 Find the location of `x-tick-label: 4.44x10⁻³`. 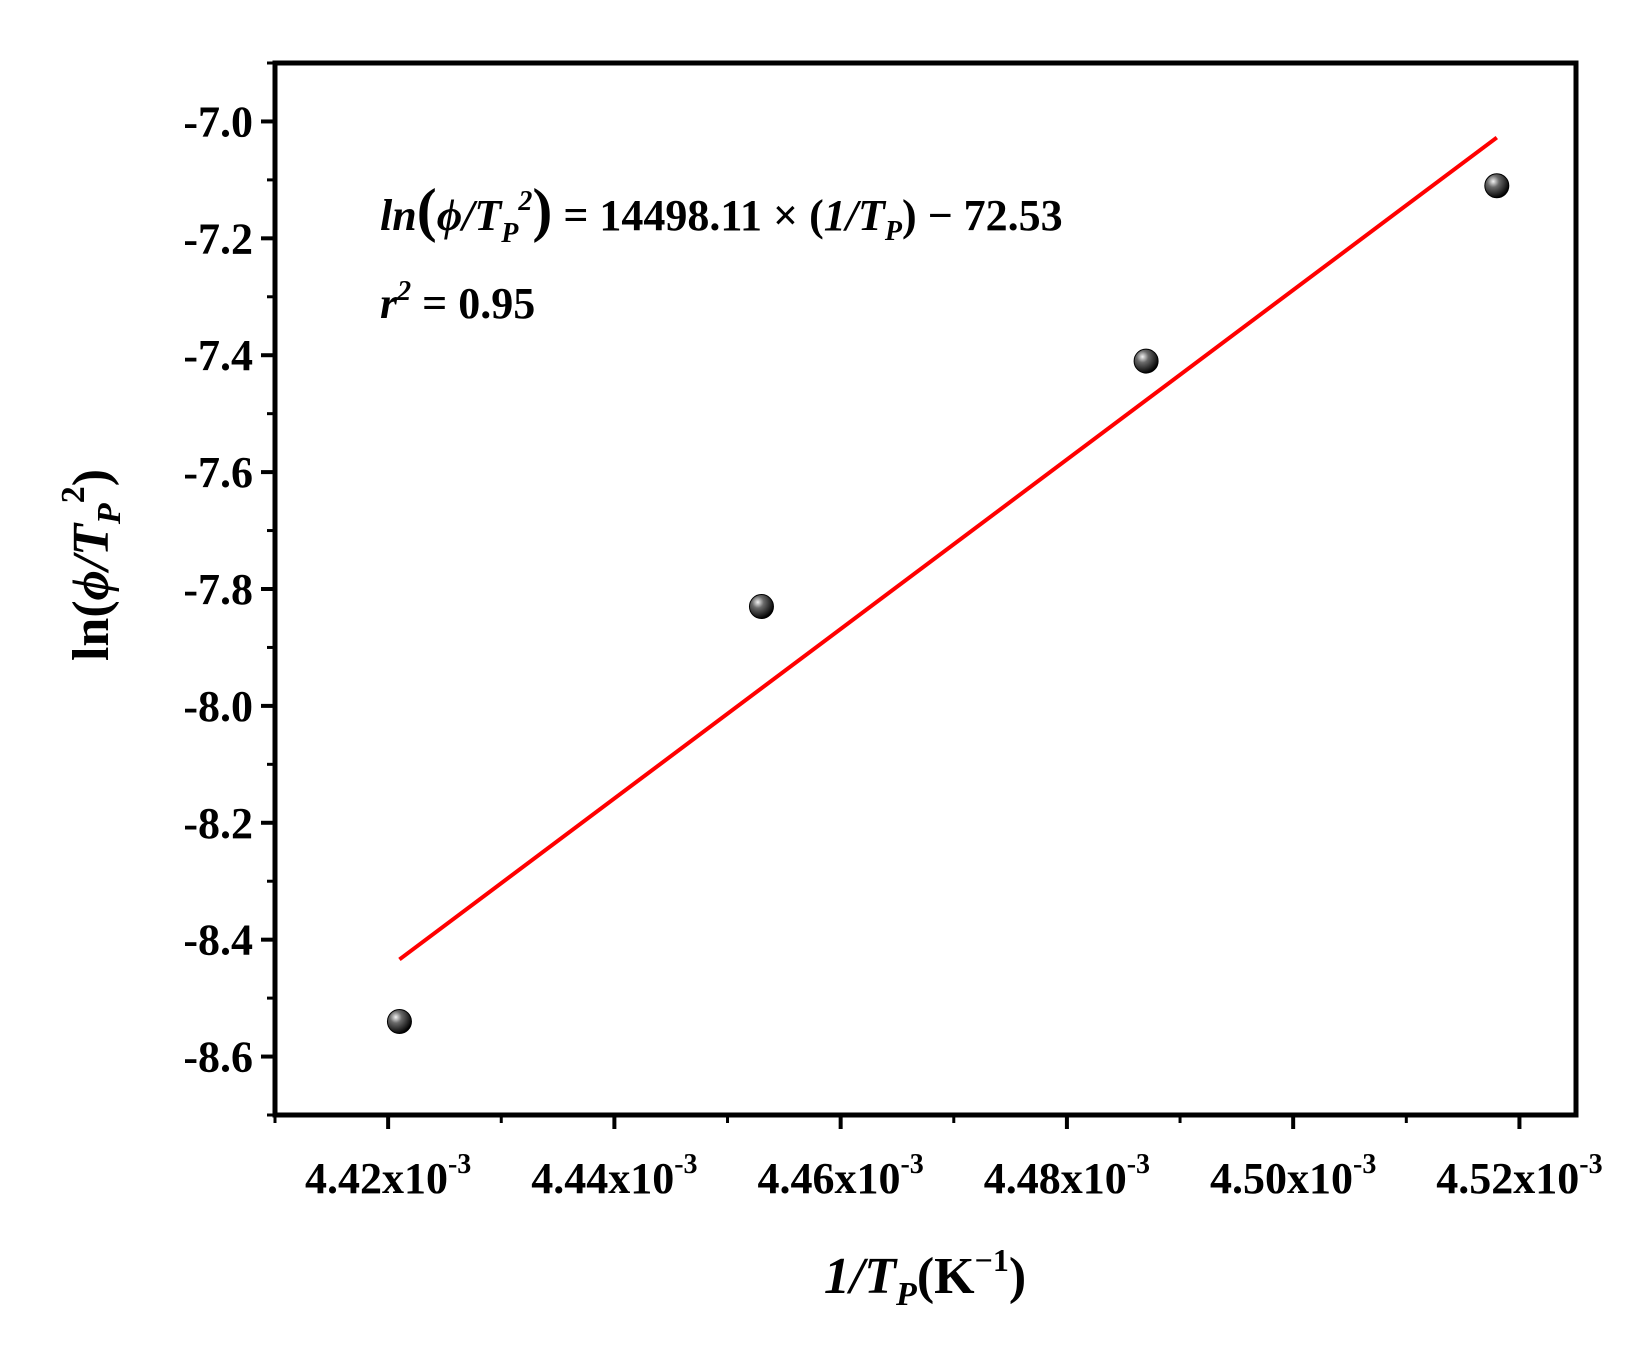

x-tick-label: 4.44x10⁻³ is located at coordinates (614, 1176).